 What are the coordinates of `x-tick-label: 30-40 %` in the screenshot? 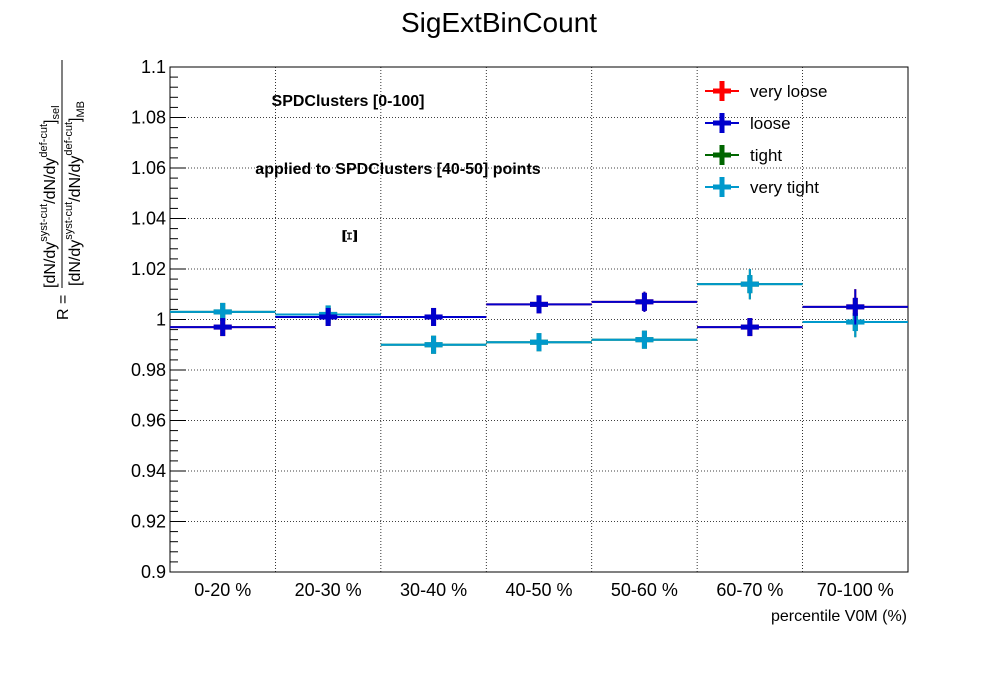 It's located at (433, 590).